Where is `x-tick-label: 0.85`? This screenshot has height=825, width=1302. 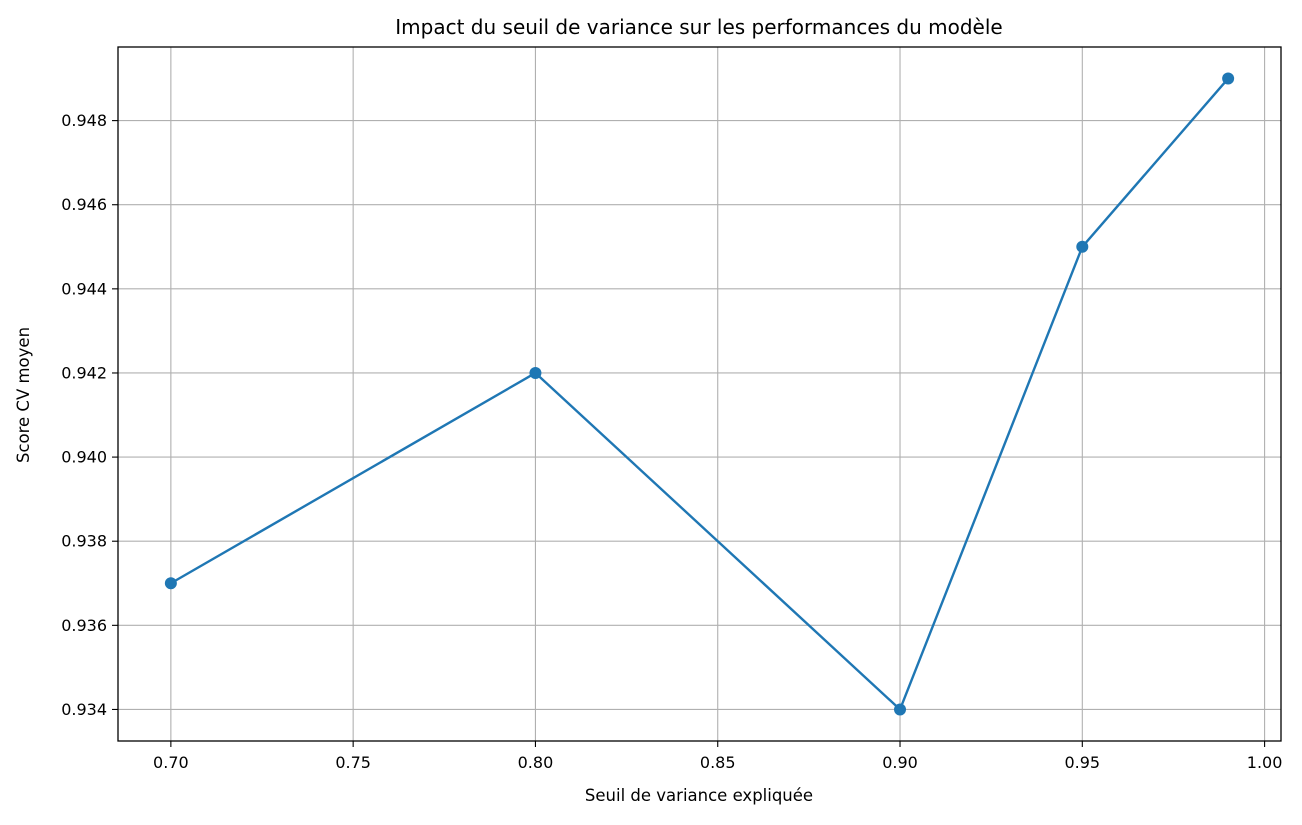
x-tick-label: 0.85 is located at coordinates (718, 762).